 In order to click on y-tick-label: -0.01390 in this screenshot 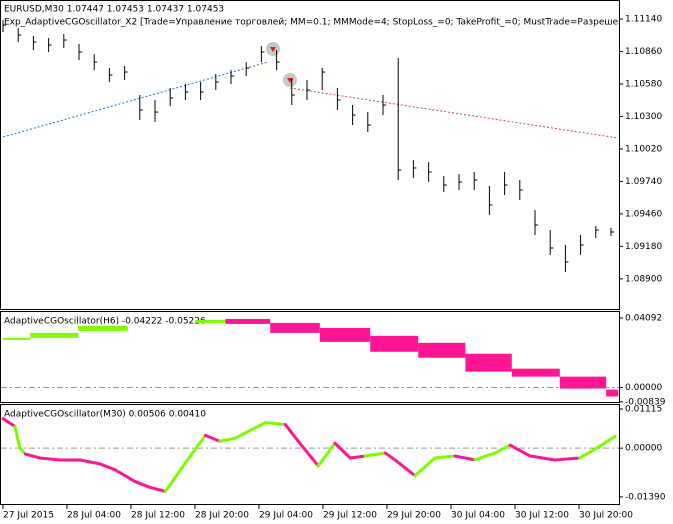, I will do `click(645, 497)`.